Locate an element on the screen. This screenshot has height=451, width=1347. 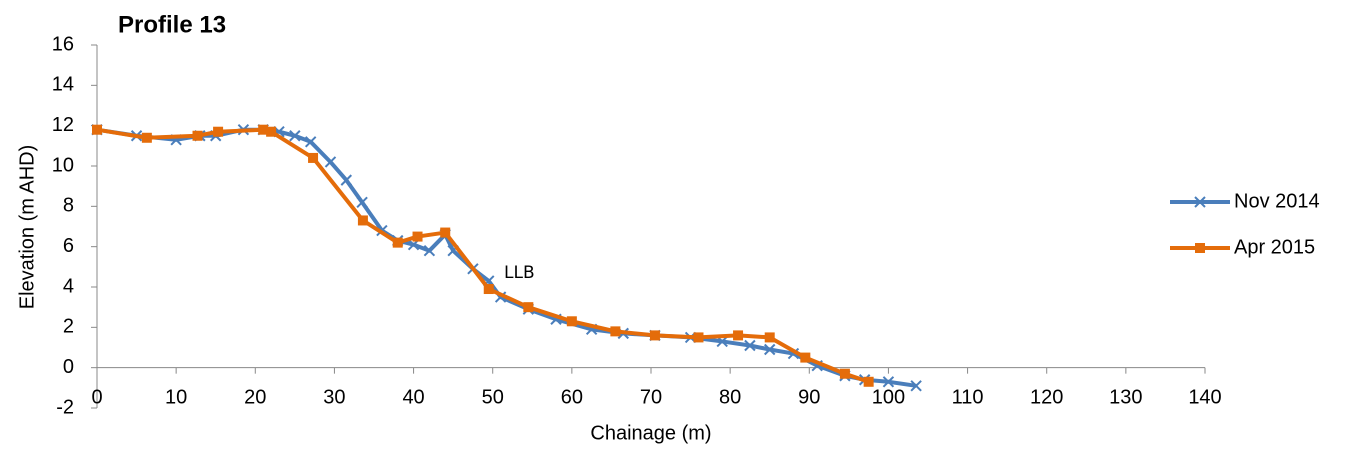
legend-label: Apr 2015 is located at coordinates (1274, 247).